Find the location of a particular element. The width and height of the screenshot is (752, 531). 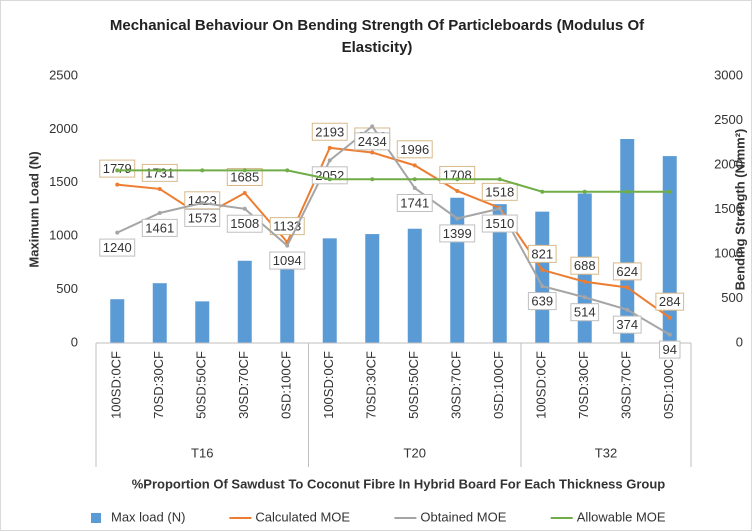

group-label: T20 is located at coordinates (415, 452).